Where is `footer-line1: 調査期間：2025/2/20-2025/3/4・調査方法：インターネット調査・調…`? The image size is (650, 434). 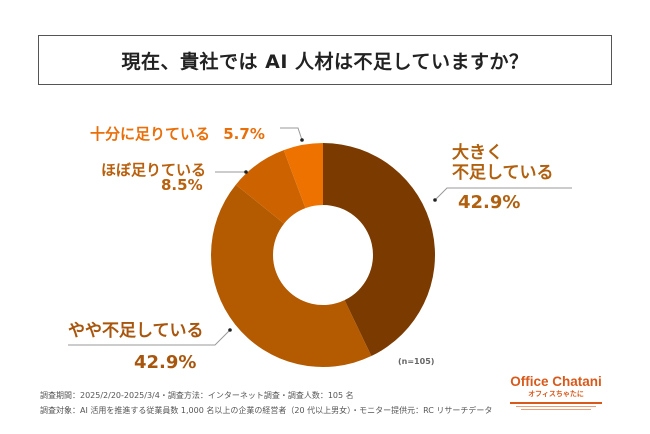 footer-line1: 調査期間：2025/2/20-2025/3/4・調査方法：インターネット調査・調… is located at coordinates (197, 395).